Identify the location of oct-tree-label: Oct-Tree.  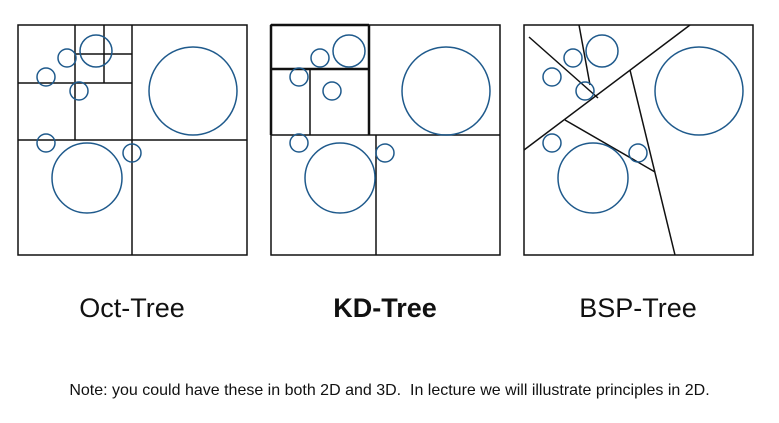
(132, 308).